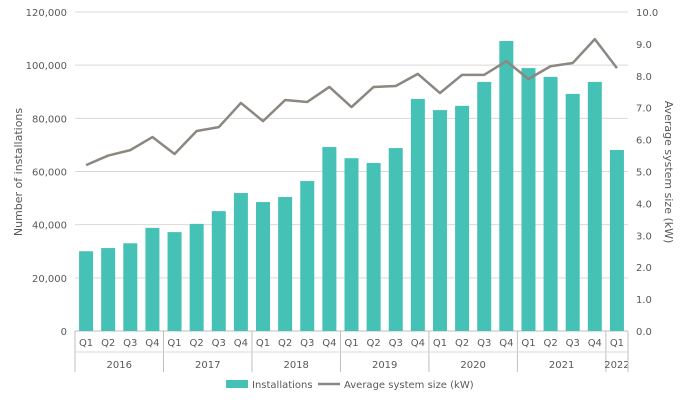  Describe the element at coordinates (119, 365) in the screenshot. I see `year-label: 2016` at that location.